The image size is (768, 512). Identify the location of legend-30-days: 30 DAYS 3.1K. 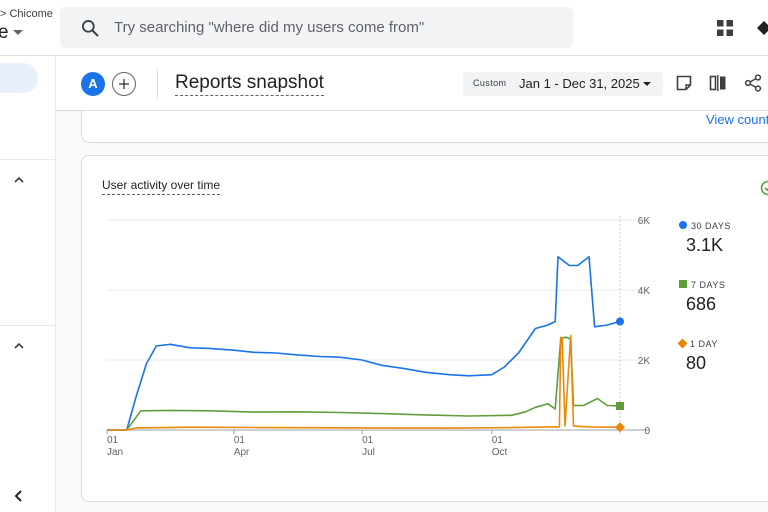
(705, 238).